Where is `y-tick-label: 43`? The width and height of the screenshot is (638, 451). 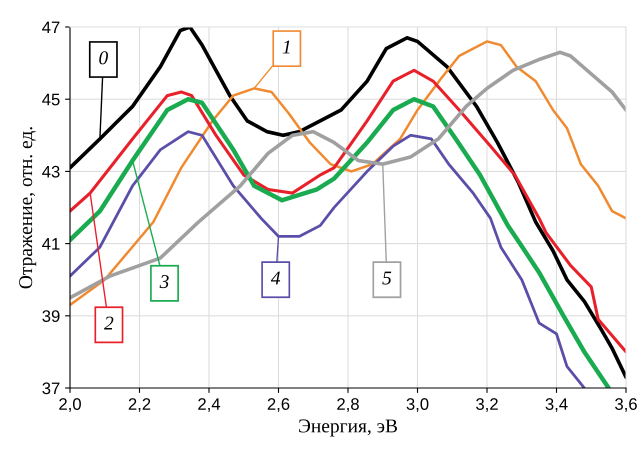
y-tick-label: 43 is located at coordinates (51, 172).